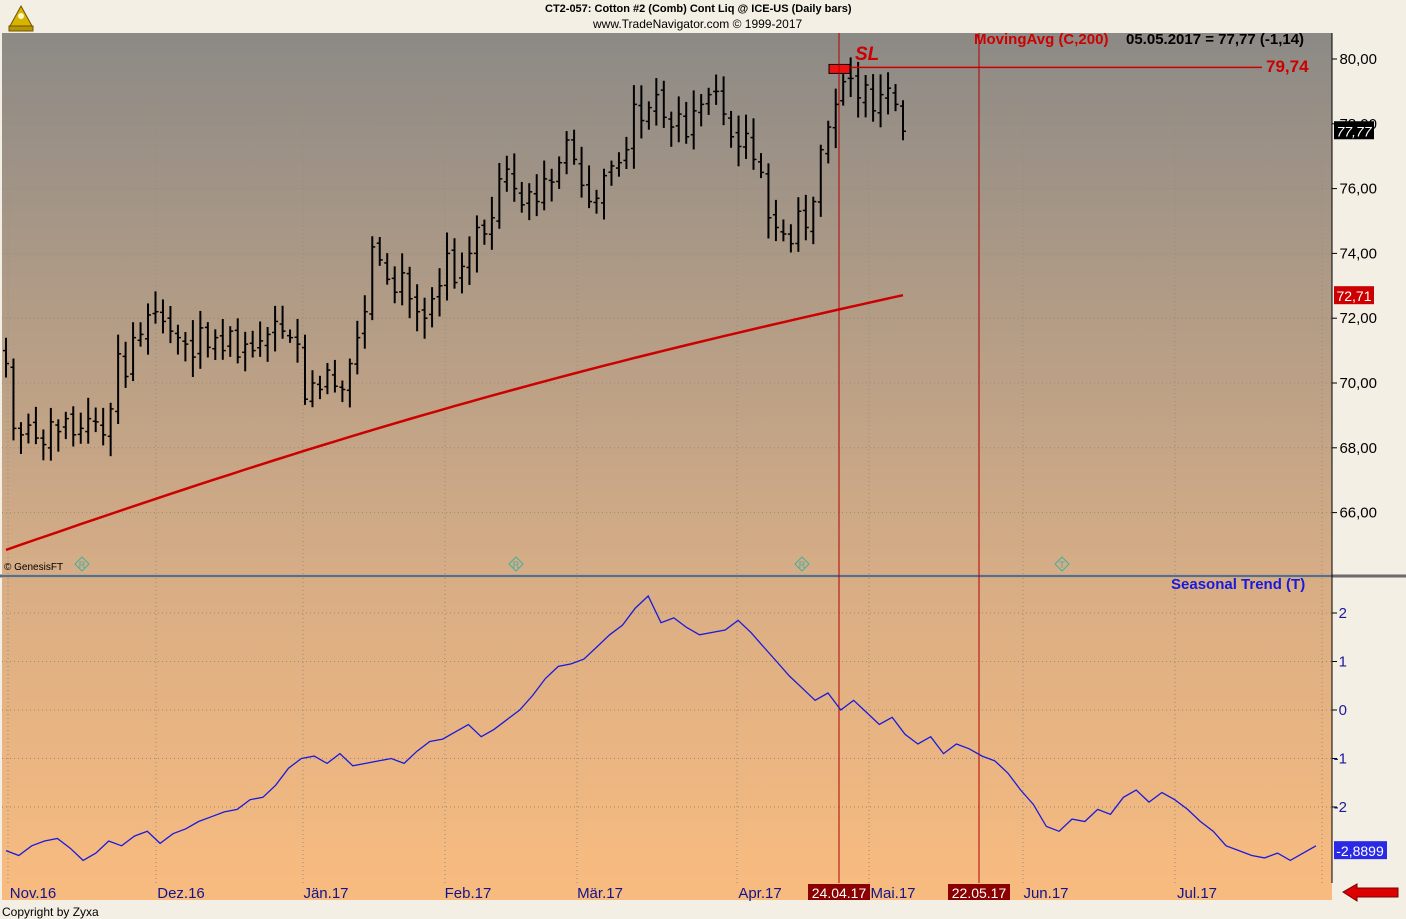 The width and height of the screenshot is (1406, 919). Describe the element at coordinates (1197, 893) in the screenshot. I see `x-tick-label: Jul.17` at that location.